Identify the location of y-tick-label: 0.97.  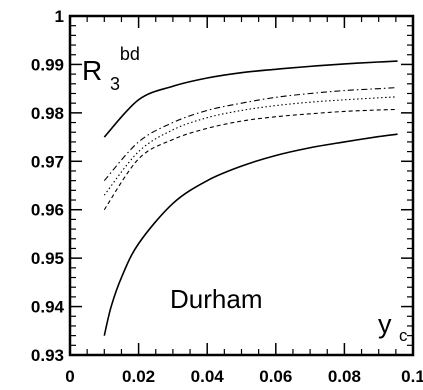
(47, 161).